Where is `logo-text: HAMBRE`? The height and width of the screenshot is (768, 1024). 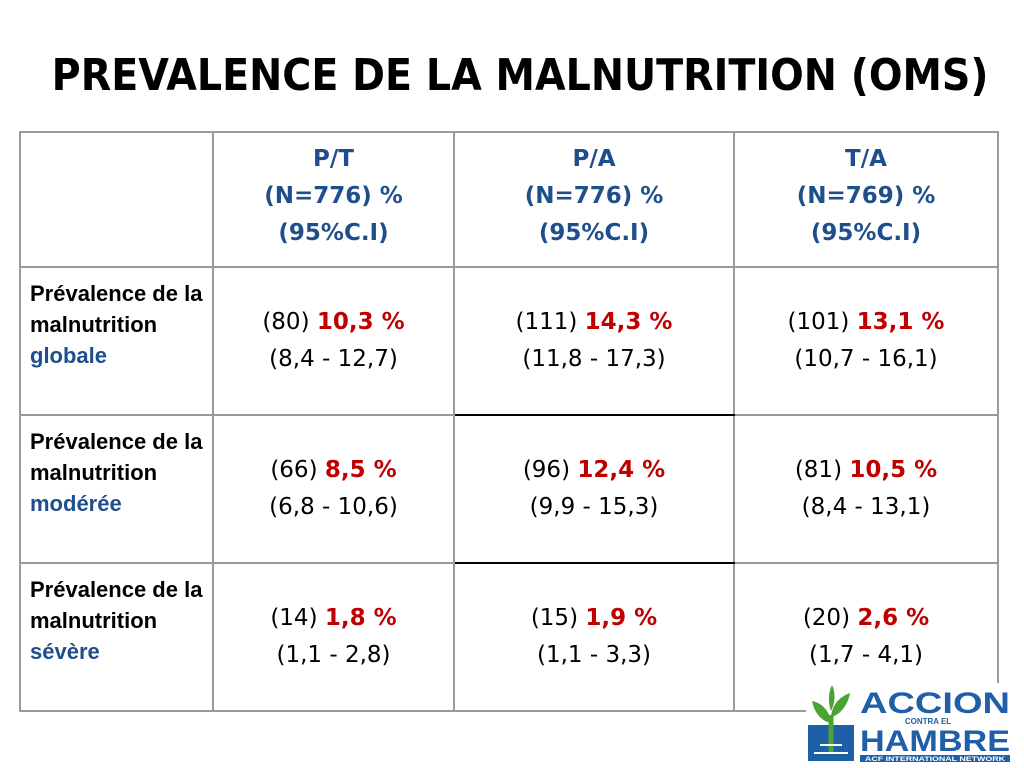 logo-text: HAMBRE is located at coordinates (935, 741).